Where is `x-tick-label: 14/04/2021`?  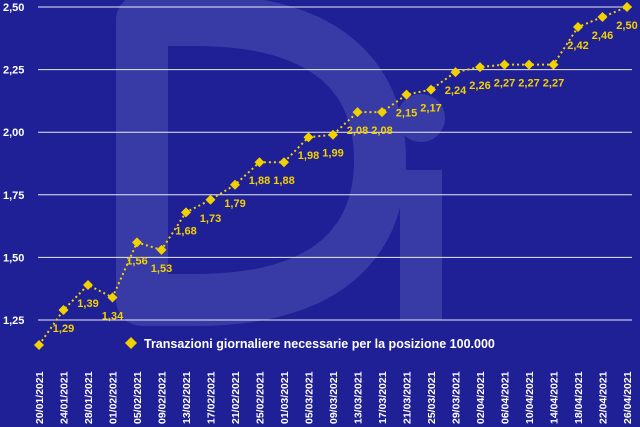
x-tick-label: 14/04/2021 is located at coordinates (555, 397).